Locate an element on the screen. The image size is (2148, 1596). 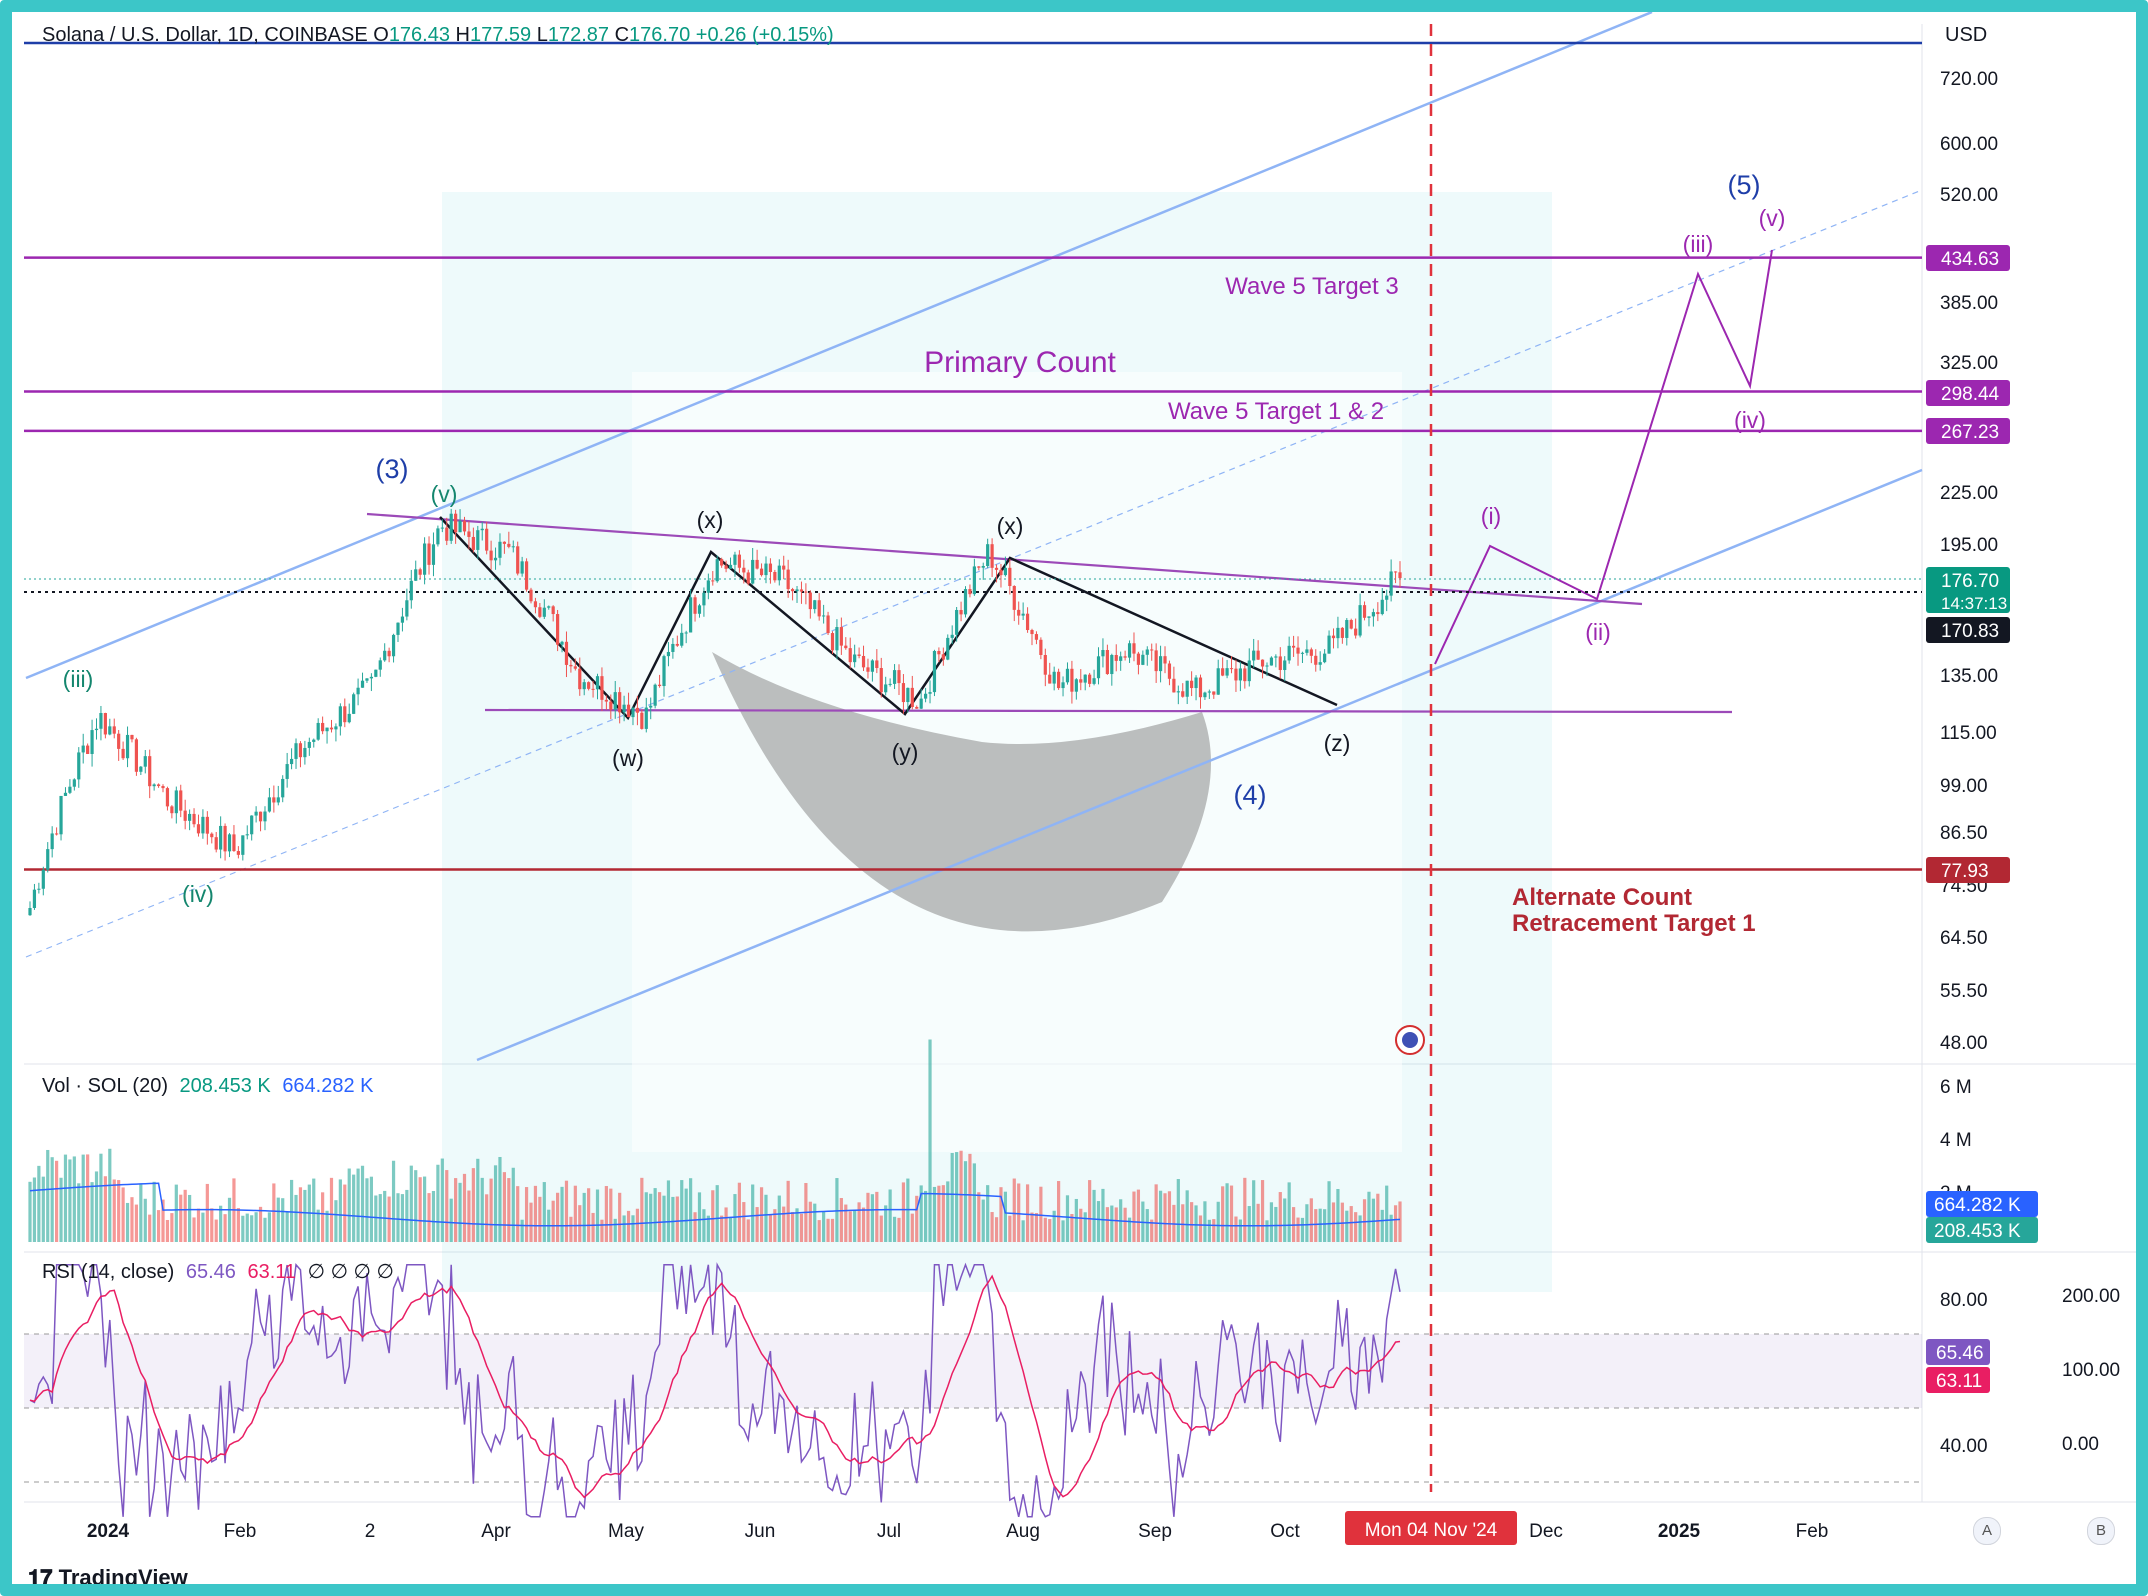
wave-label: (4) is located at coordinates (1250, 795).